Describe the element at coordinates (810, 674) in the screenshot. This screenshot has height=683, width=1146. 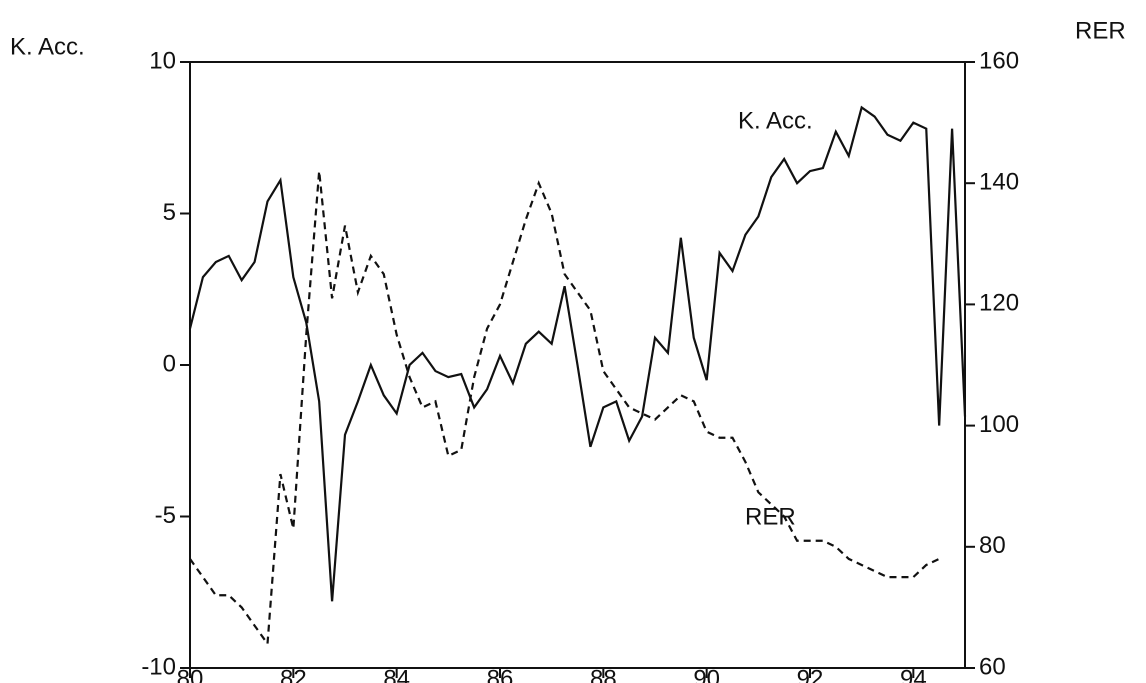
I see `x-tick-label: 92` at that location.